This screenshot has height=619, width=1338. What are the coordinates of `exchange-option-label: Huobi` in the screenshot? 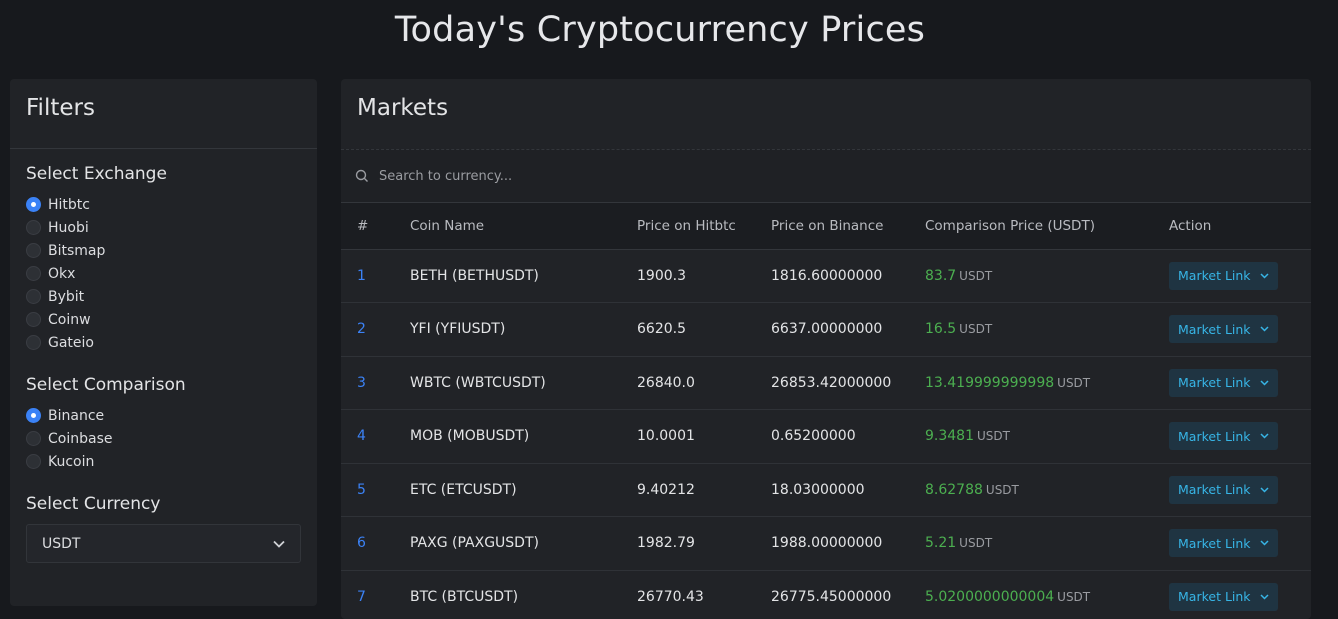 It's located at (68, 227).